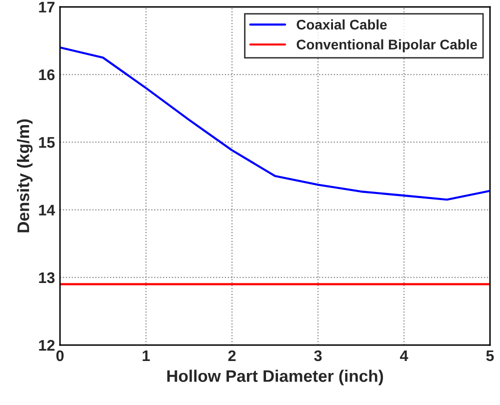  I want to click on legend-label: Coaxial Cable, so click(341, 24).